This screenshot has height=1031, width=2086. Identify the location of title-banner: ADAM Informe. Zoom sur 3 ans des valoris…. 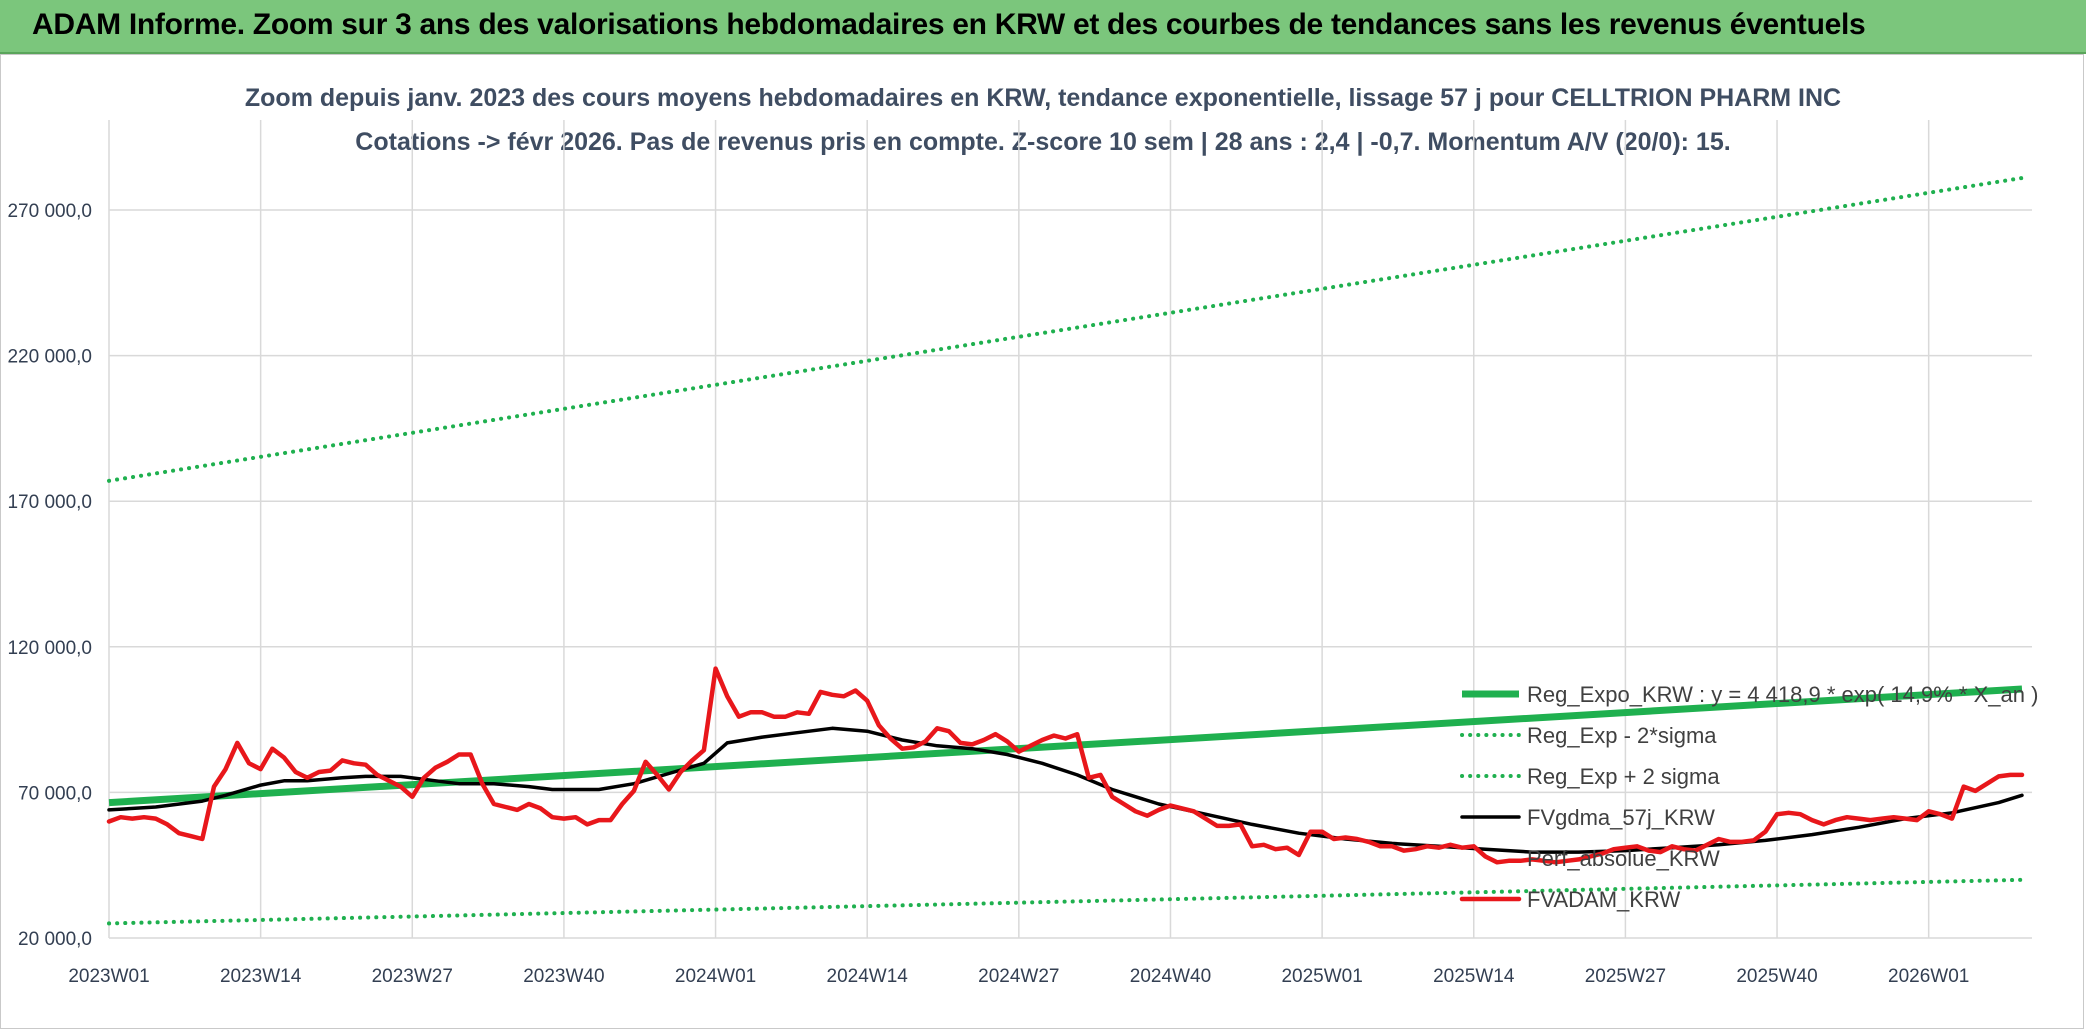
(1043, 27).